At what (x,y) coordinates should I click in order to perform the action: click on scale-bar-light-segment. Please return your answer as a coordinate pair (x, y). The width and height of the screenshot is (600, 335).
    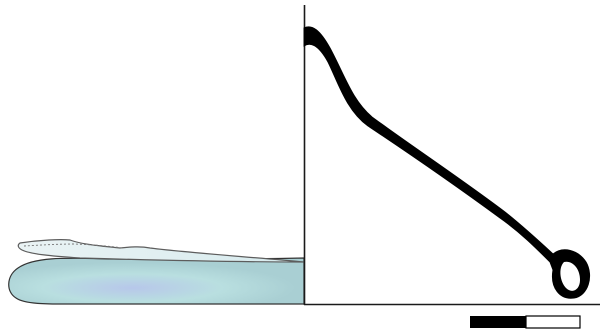
    Looking at the image, I should click on (553, 322).